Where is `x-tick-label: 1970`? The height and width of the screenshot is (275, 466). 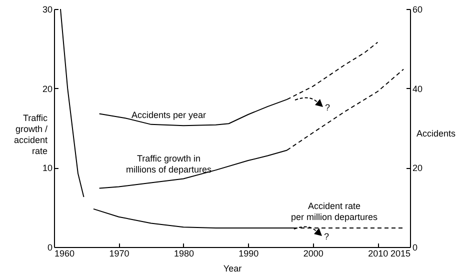 x-tick-label: 1970 is located at coordinates (119, 253).